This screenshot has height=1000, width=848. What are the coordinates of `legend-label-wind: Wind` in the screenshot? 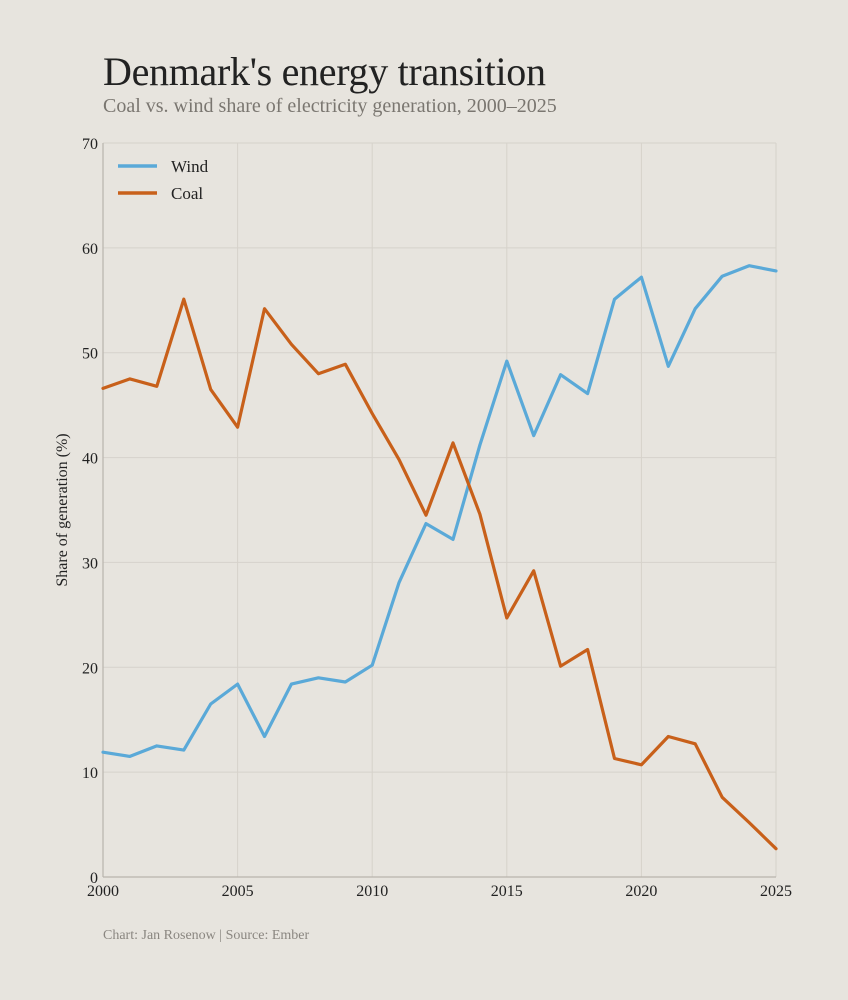 It's located at (190, 166).